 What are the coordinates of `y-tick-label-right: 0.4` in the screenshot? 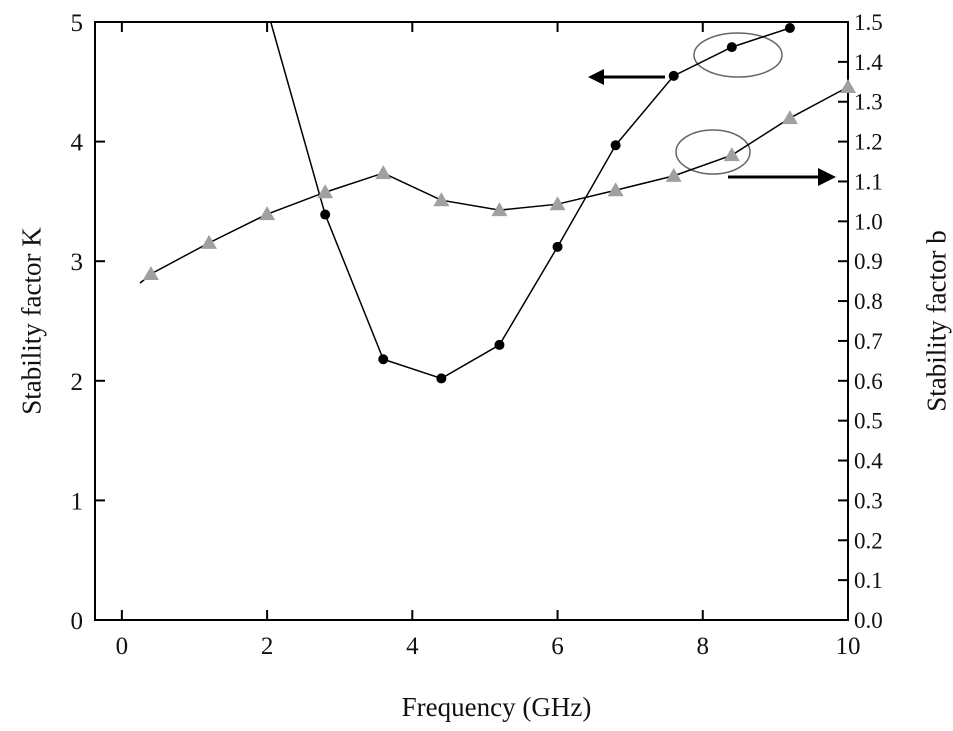 It's located at (868, 461).